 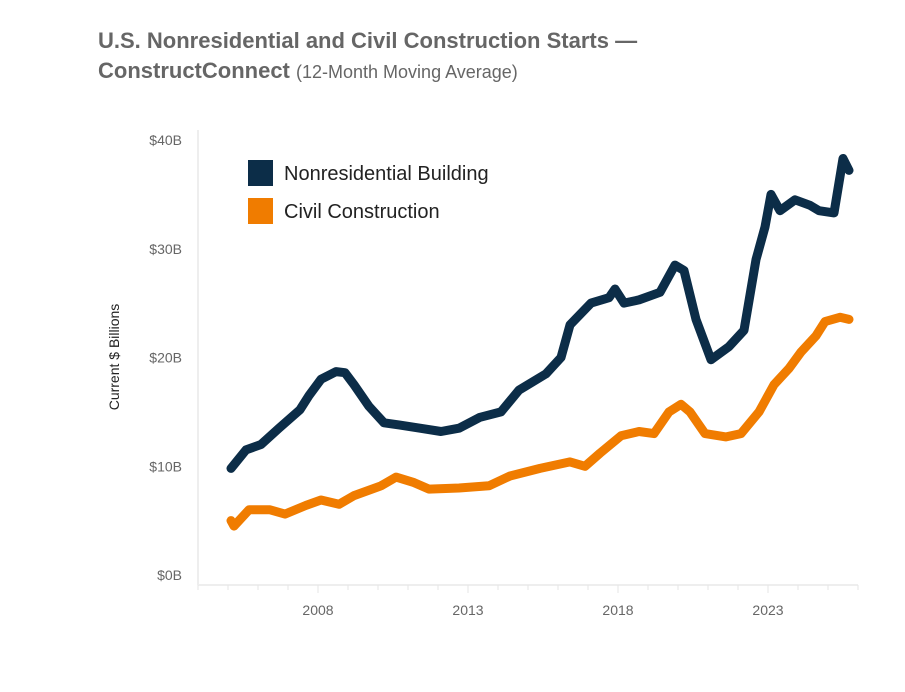 I want to click on y-tick-label: $20B, so click(x=165, y=358).